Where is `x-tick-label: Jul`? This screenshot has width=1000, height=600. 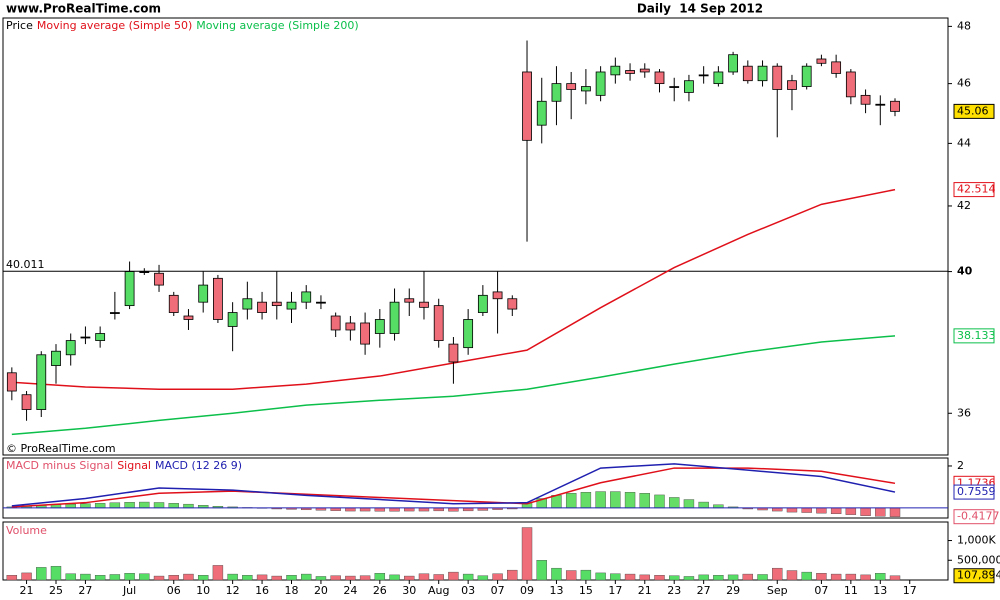 x-tick-label: Jul is located at coordinates (129, 590).